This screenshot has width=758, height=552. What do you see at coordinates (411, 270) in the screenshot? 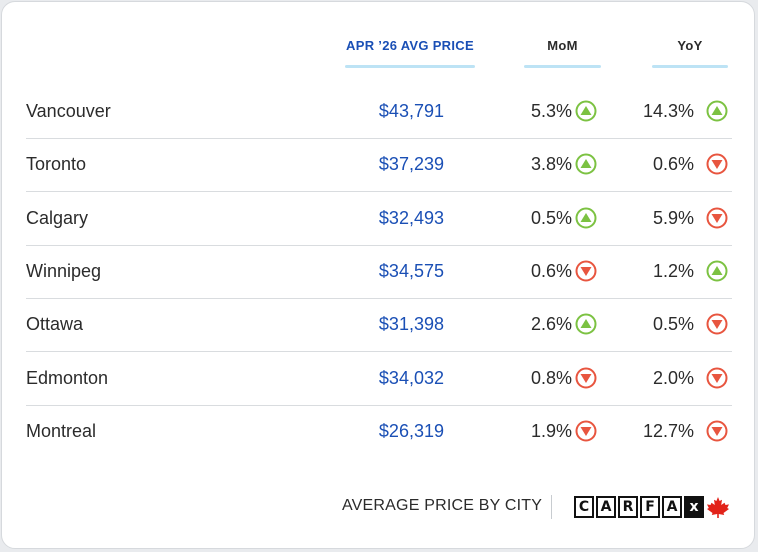
I see `avg-price: $34,575` at bounding box center [411, 270].